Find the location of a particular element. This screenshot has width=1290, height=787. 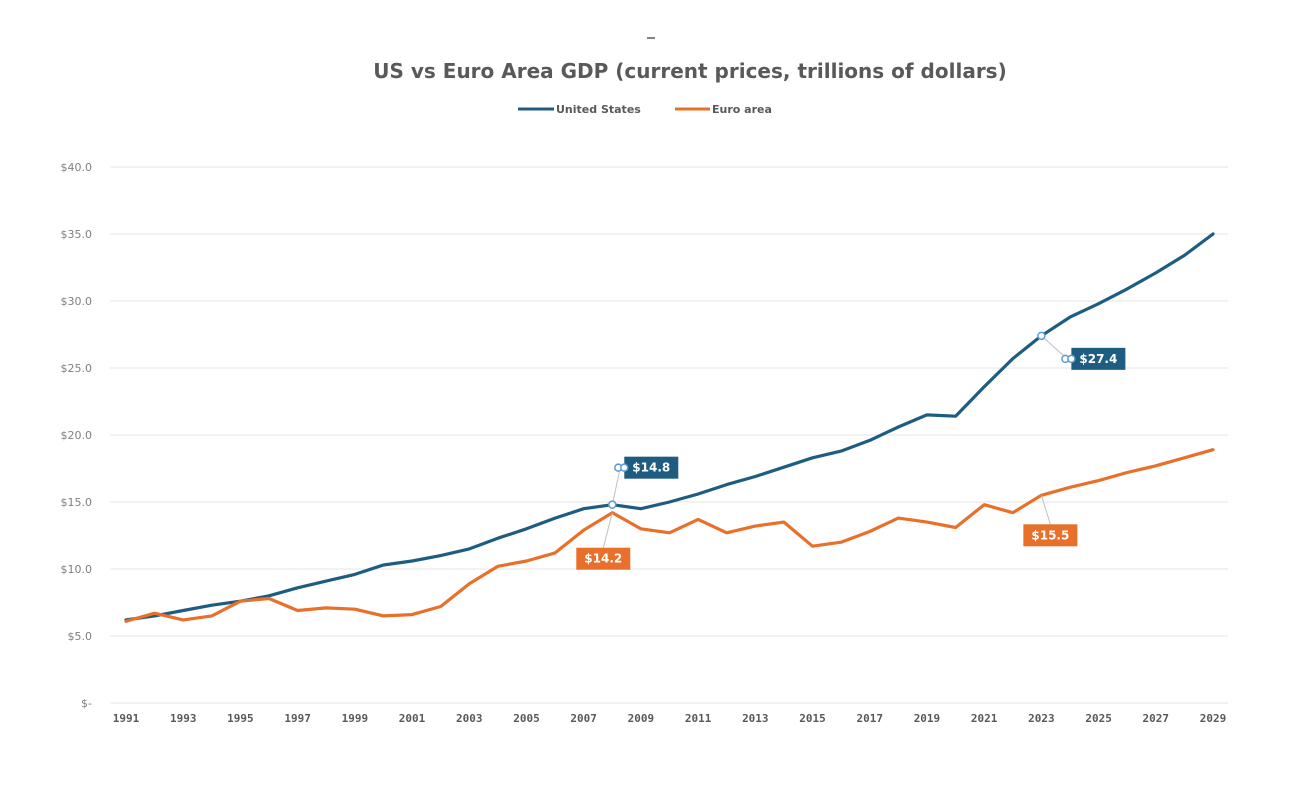

x-tick-label: 1999 is located at coordinates (355, 718).